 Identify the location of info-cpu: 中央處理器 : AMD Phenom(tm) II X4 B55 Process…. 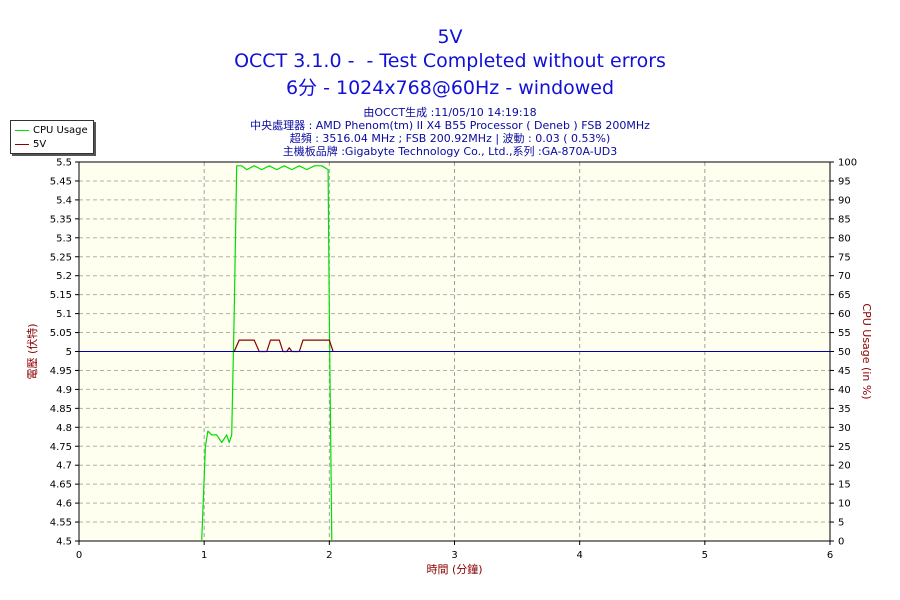
(450, 125).